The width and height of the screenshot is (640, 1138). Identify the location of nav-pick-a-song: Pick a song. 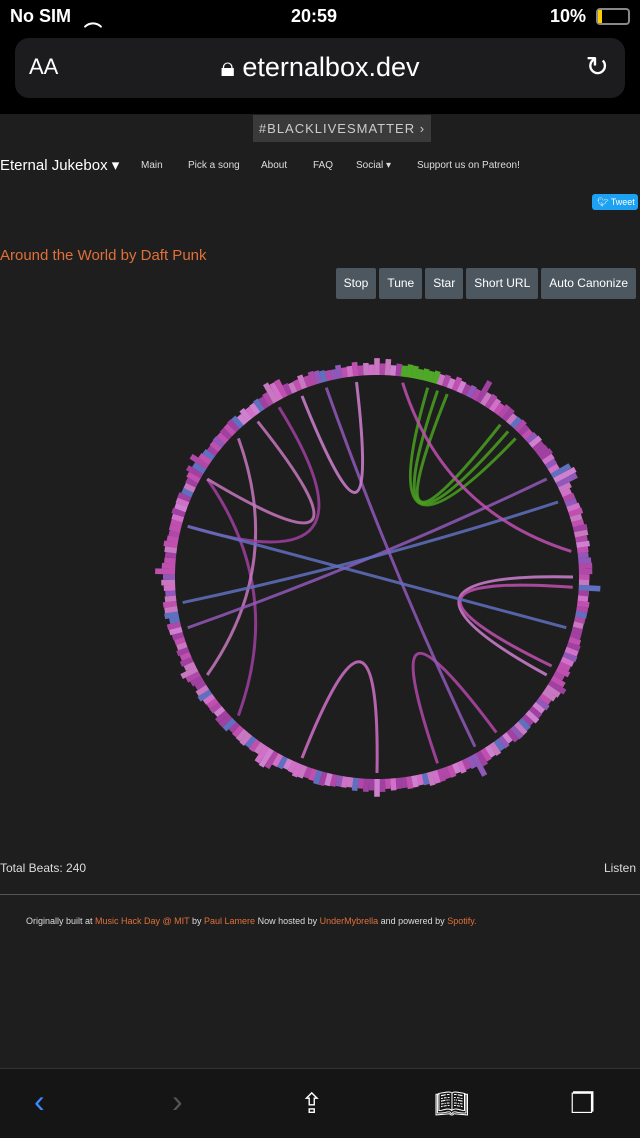
(214, 165).